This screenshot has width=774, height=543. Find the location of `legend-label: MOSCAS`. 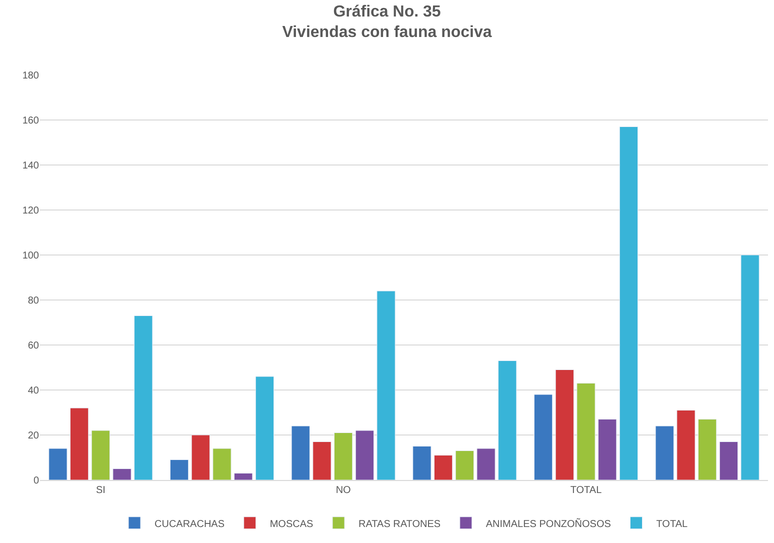

legend-label: MOSCAS is located at coordinates (292, 524).